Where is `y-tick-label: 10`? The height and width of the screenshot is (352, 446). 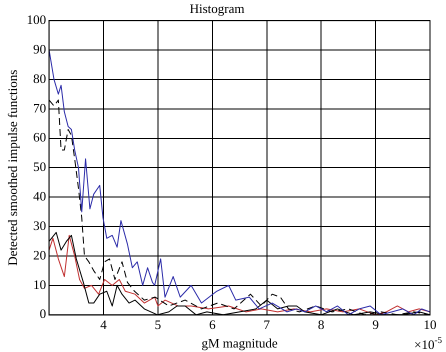 y-tick-label: 10 is located at coordinates (39, 284).